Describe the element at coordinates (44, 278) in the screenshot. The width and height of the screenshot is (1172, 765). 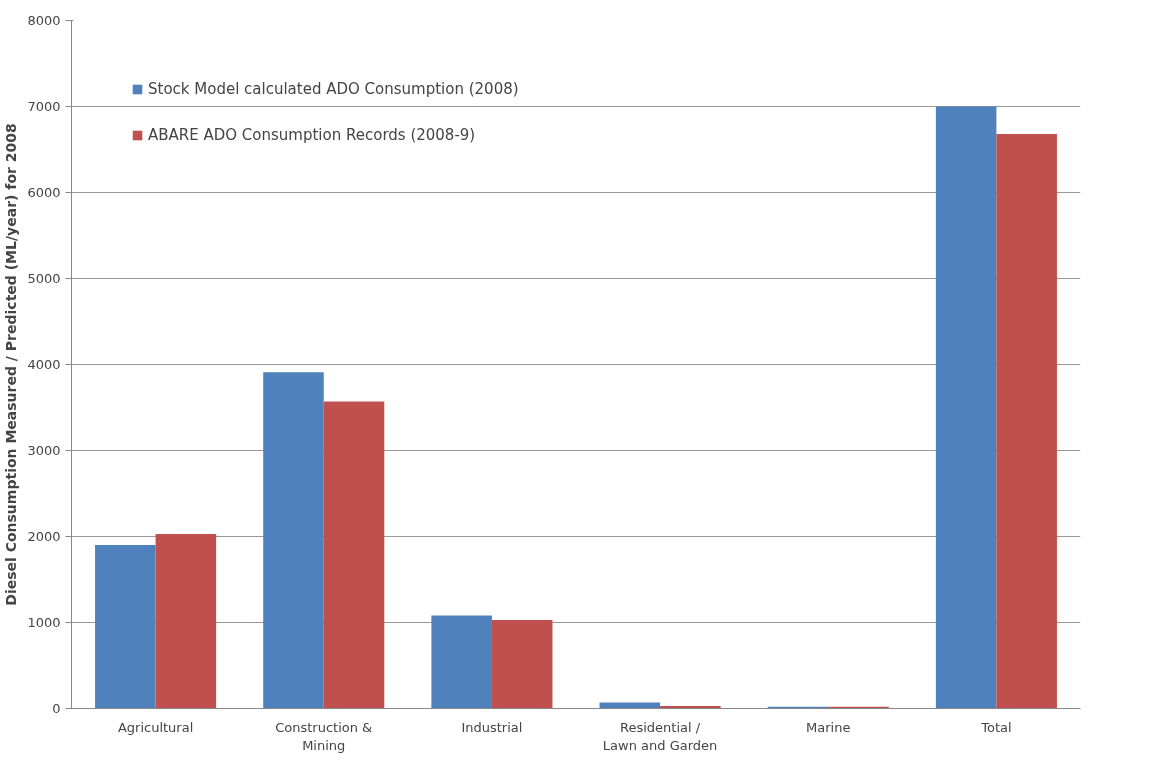
I see `y-tick-label: 5000` at that location.